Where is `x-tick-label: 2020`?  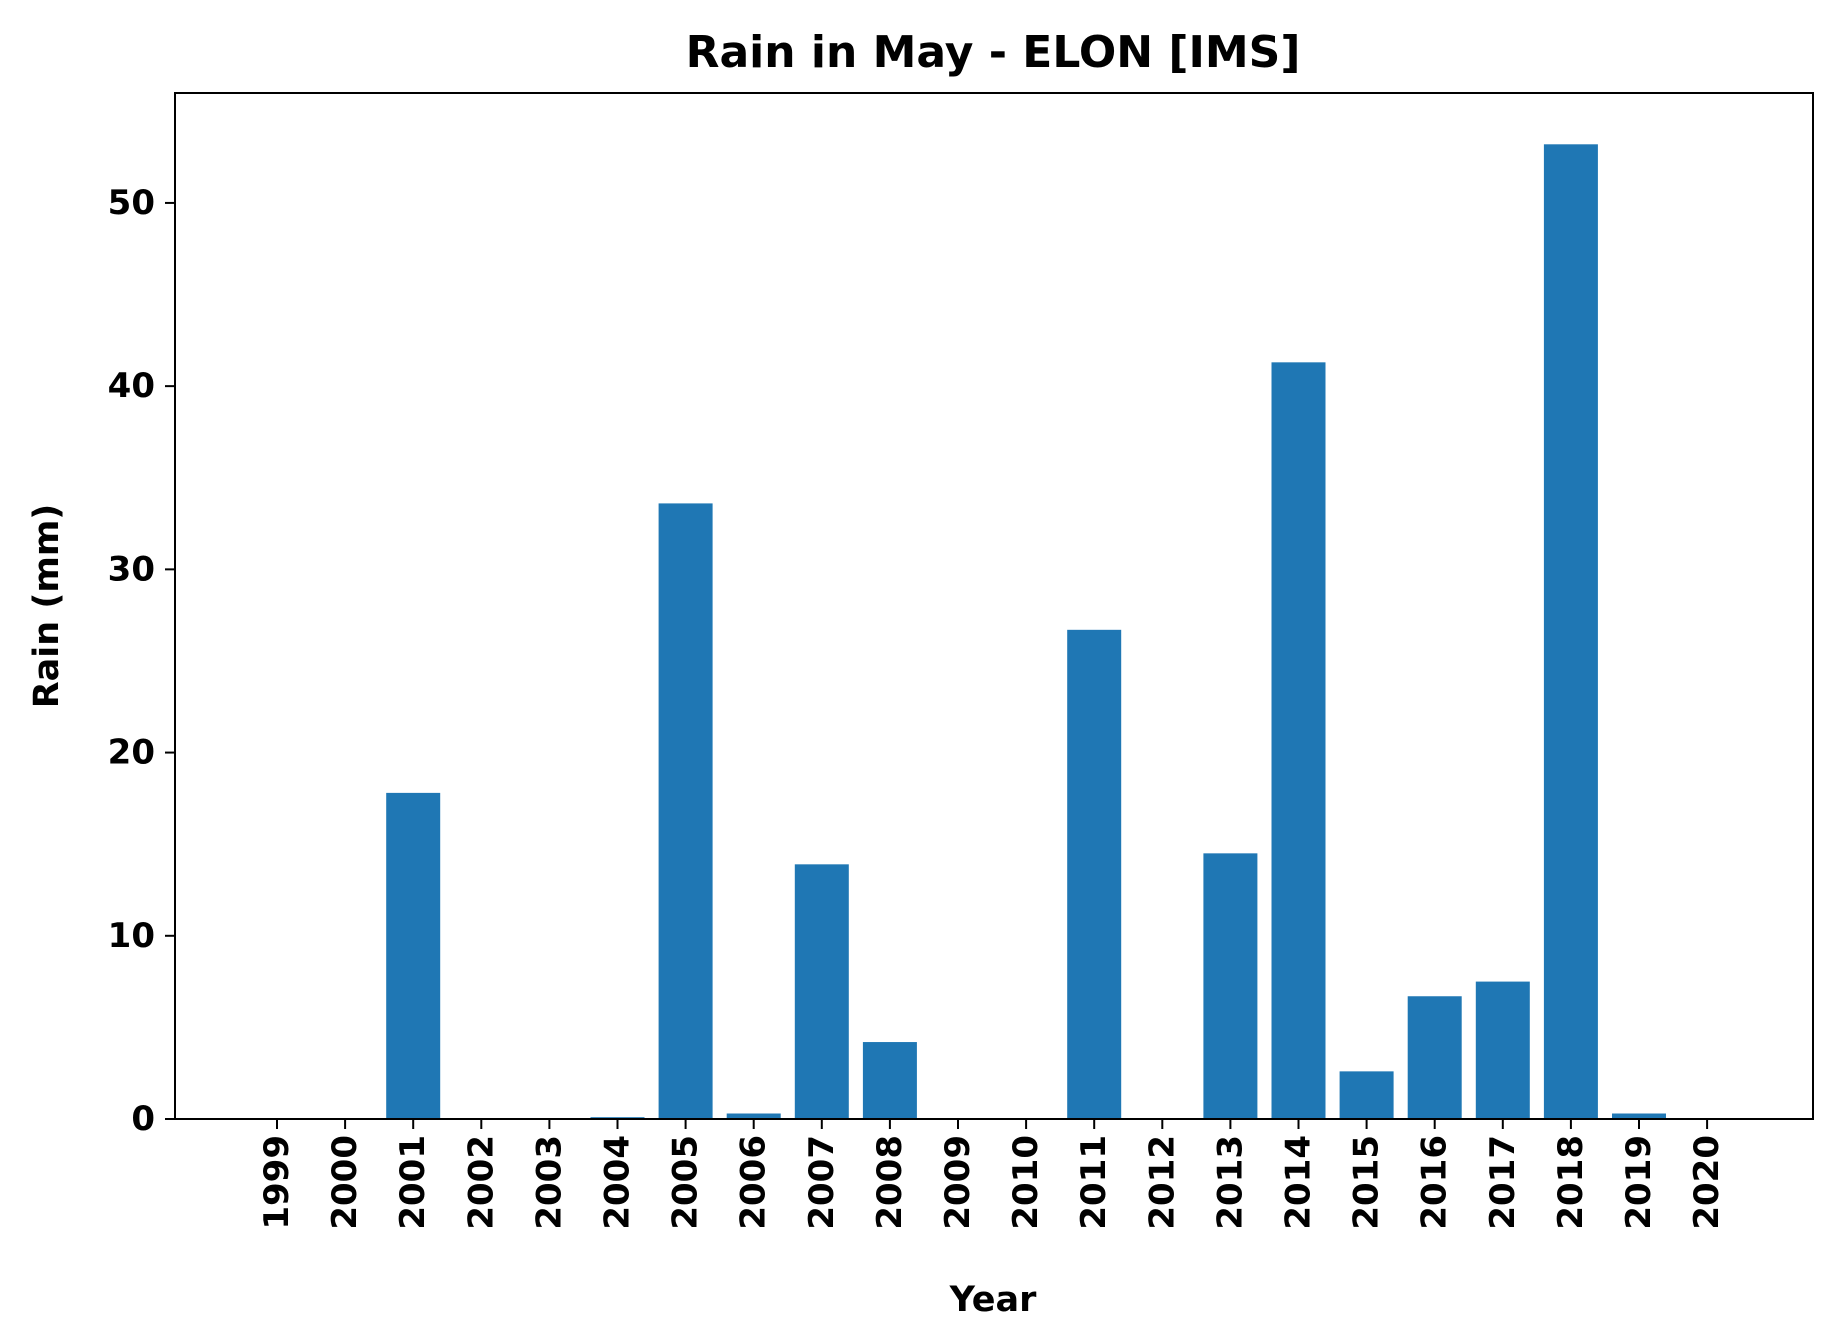
x-tick-label: 2020 is located at coordinates (1707, 1182).